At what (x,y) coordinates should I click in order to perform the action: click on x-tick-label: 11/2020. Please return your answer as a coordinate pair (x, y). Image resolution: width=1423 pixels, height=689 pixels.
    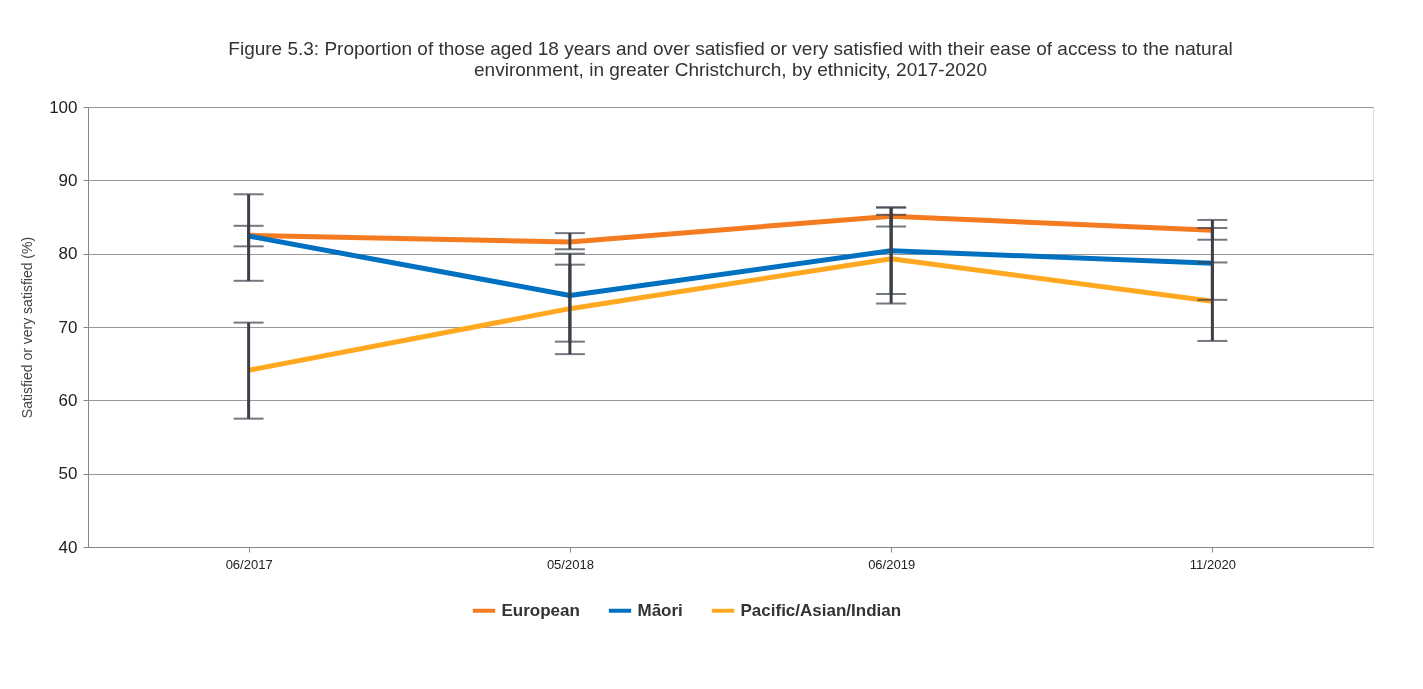
    Looking at the image, I should click on (1212, 564).